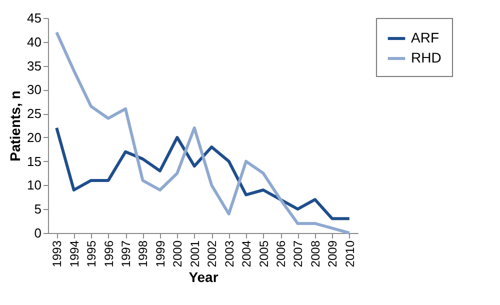  What do you see at coordinates (91, 254) in the screenshot?
I see `x-tick-label: 1995` at bounding box center [91, 254].